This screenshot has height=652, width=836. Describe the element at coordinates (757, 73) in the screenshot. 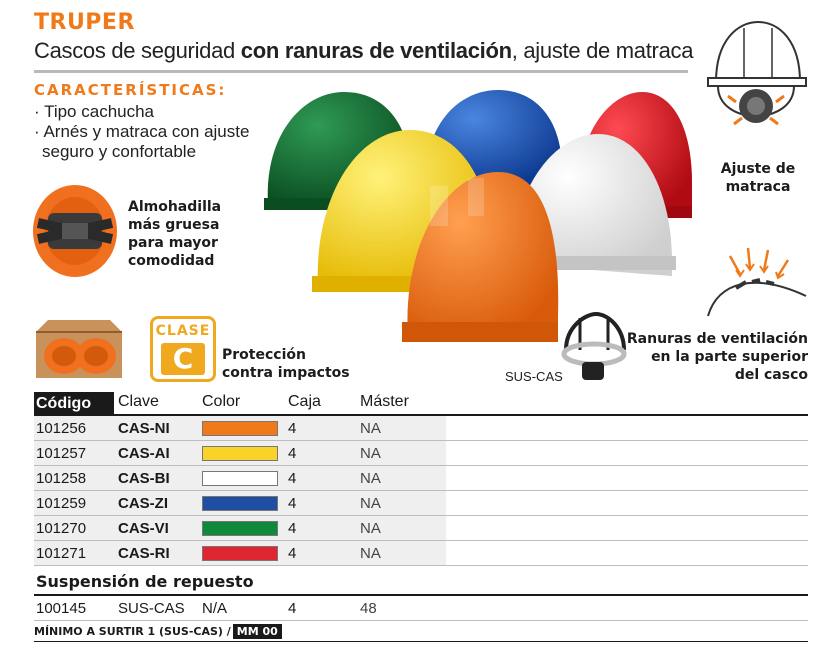

I see `ratchet-image` at that location.